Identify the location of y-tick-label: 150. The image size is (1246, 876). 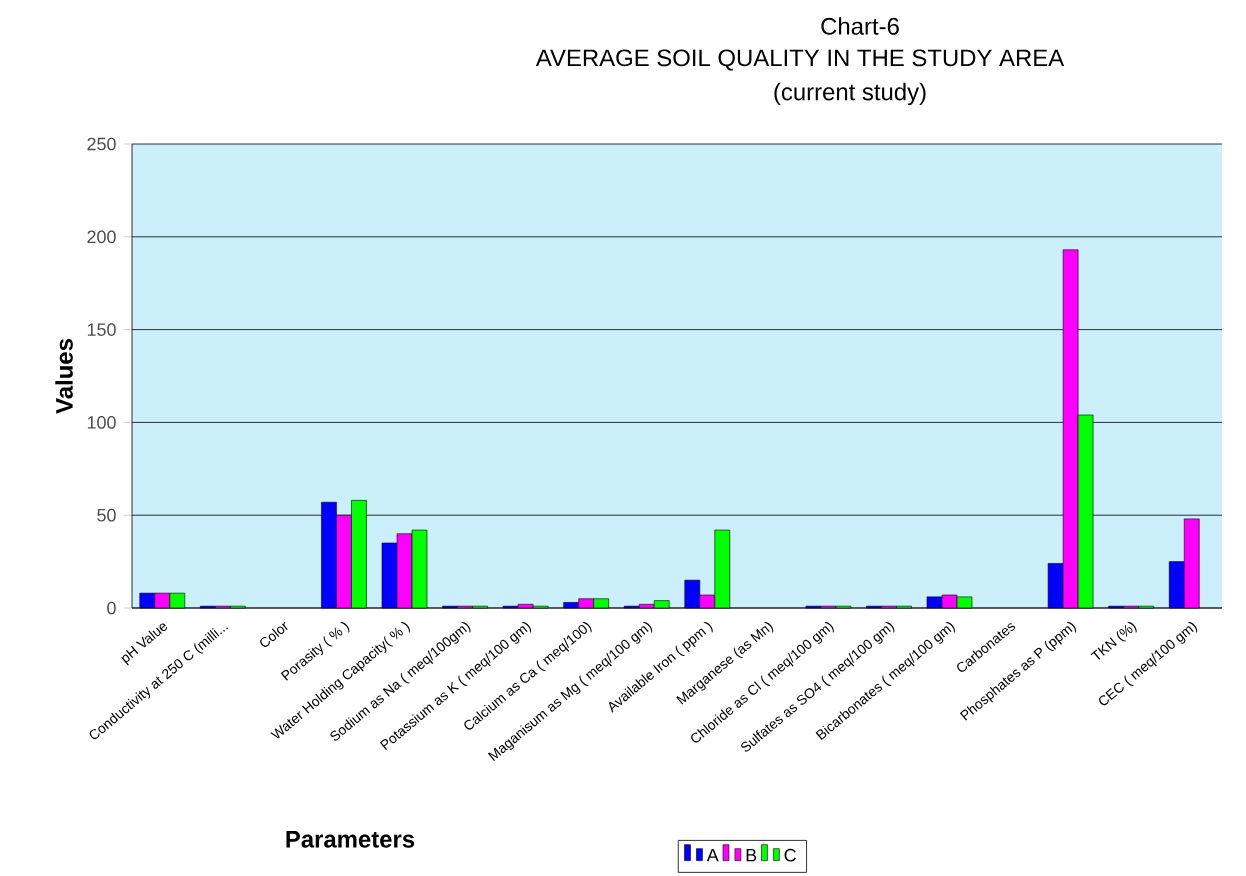
(101, 329).